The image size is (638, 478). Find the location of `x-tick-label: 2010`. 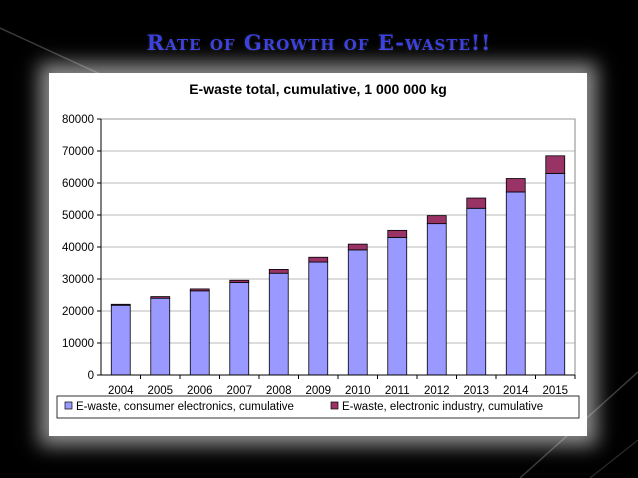

x-tick-label: 2010 is located at coordinates (358, 391).